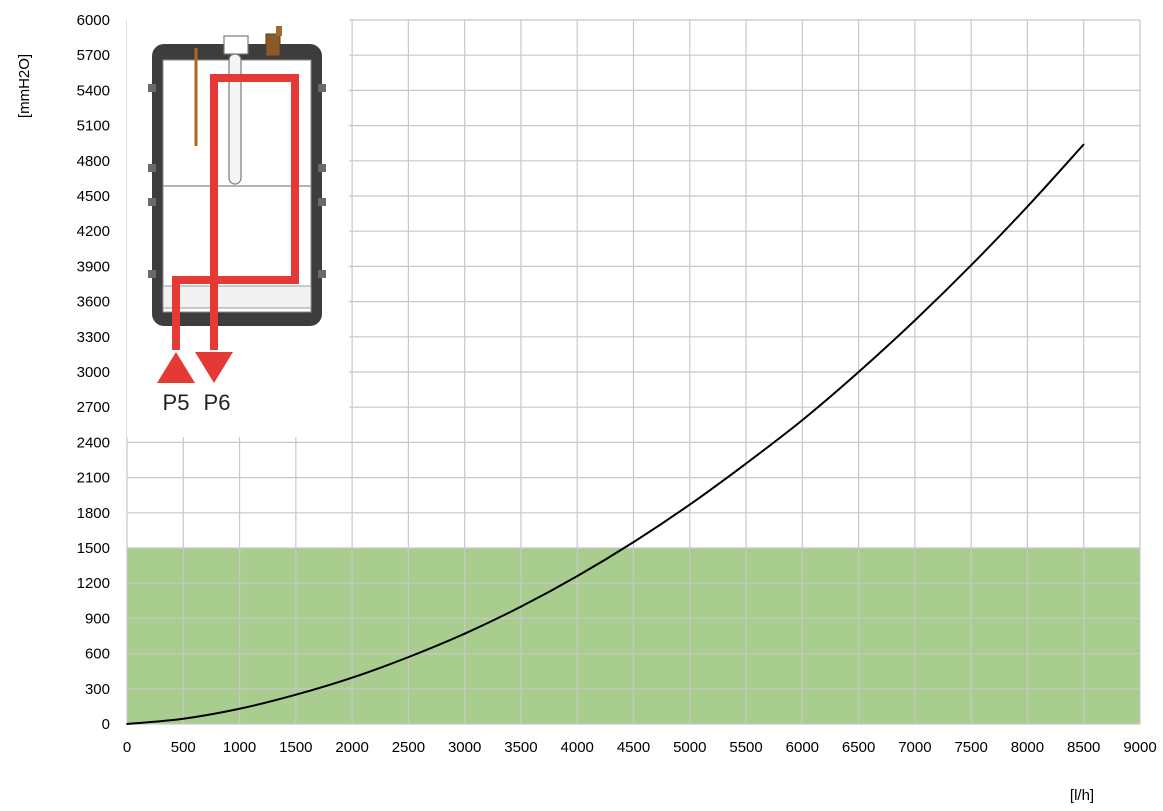 The height and width of the screenshot is (811, 1163). Describe the element at coordinates (295, 747) in the screenshot. I see `x-tick-label-3: 1500` at that location.